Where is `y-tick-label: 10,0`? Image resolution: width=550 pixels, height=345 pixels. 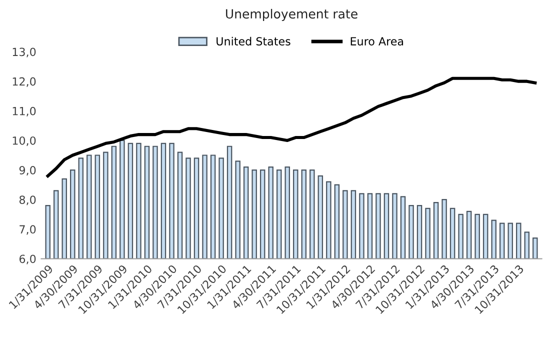
y-tick-label: 10,0 is located at coordinates (24, 141).